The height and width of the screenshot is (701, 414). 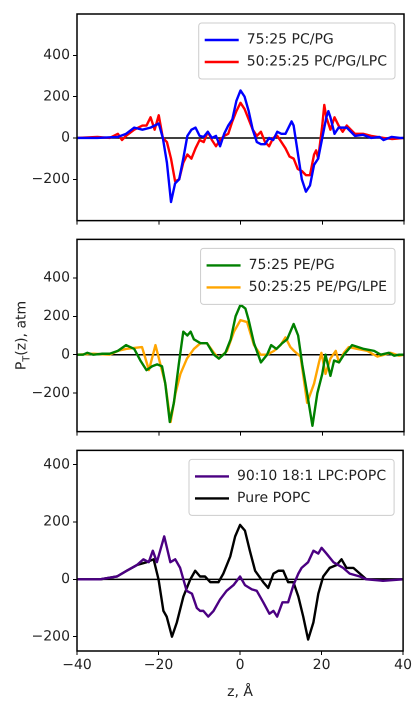 What do you see at coordinates (240, 665) in the screenshot?
I see `x-tick-label: 0` at bounding box center [240, 665].